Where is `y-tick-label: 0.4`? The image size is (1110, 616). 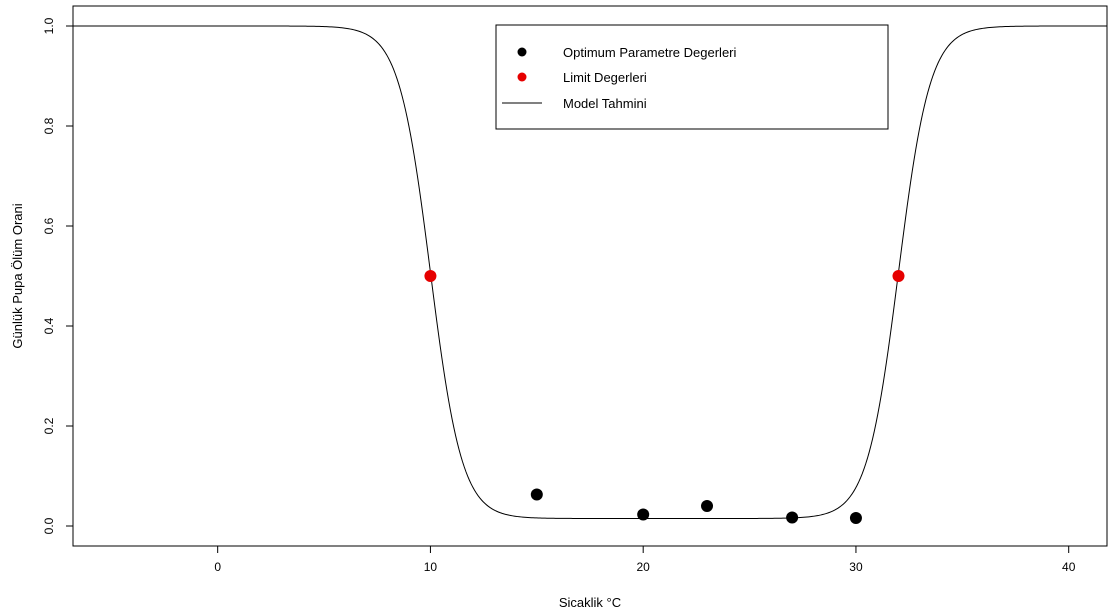
y-tick-label: 0.4 is located at coordinates (49, 325).